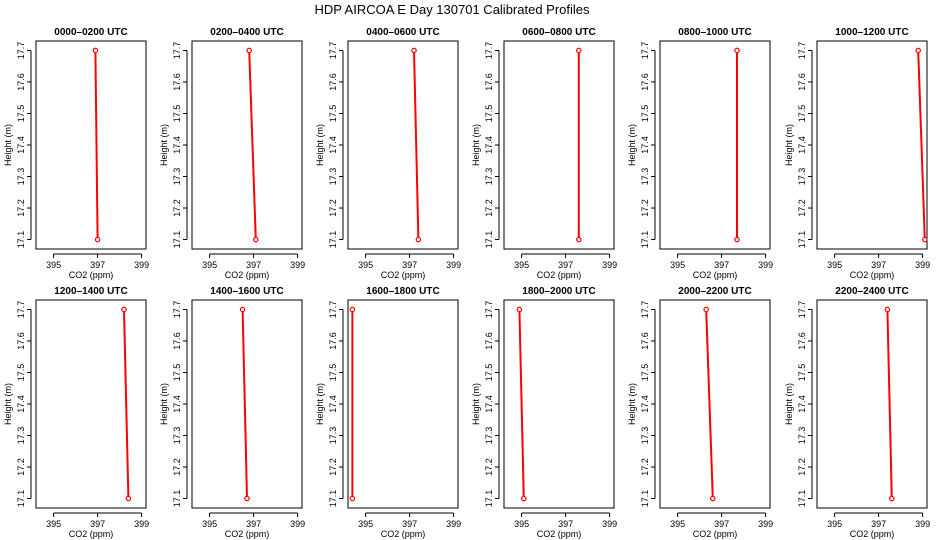 This screenshot has width=936, height=540. I want to click on panel-title: 2200–2400 UTC, so click(871, 291).